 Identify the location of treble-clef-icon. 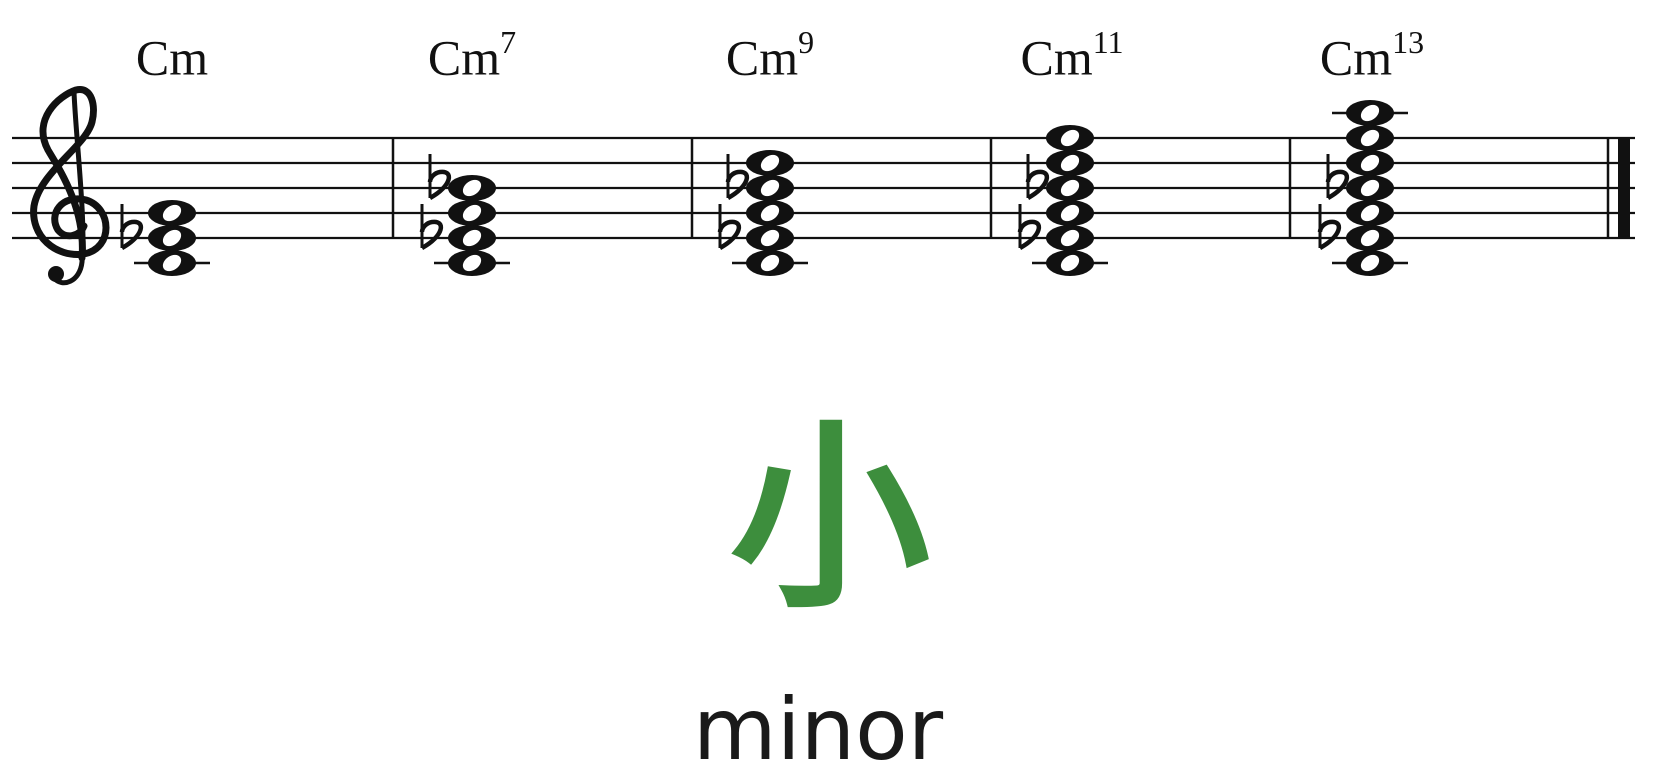
(70, 186).